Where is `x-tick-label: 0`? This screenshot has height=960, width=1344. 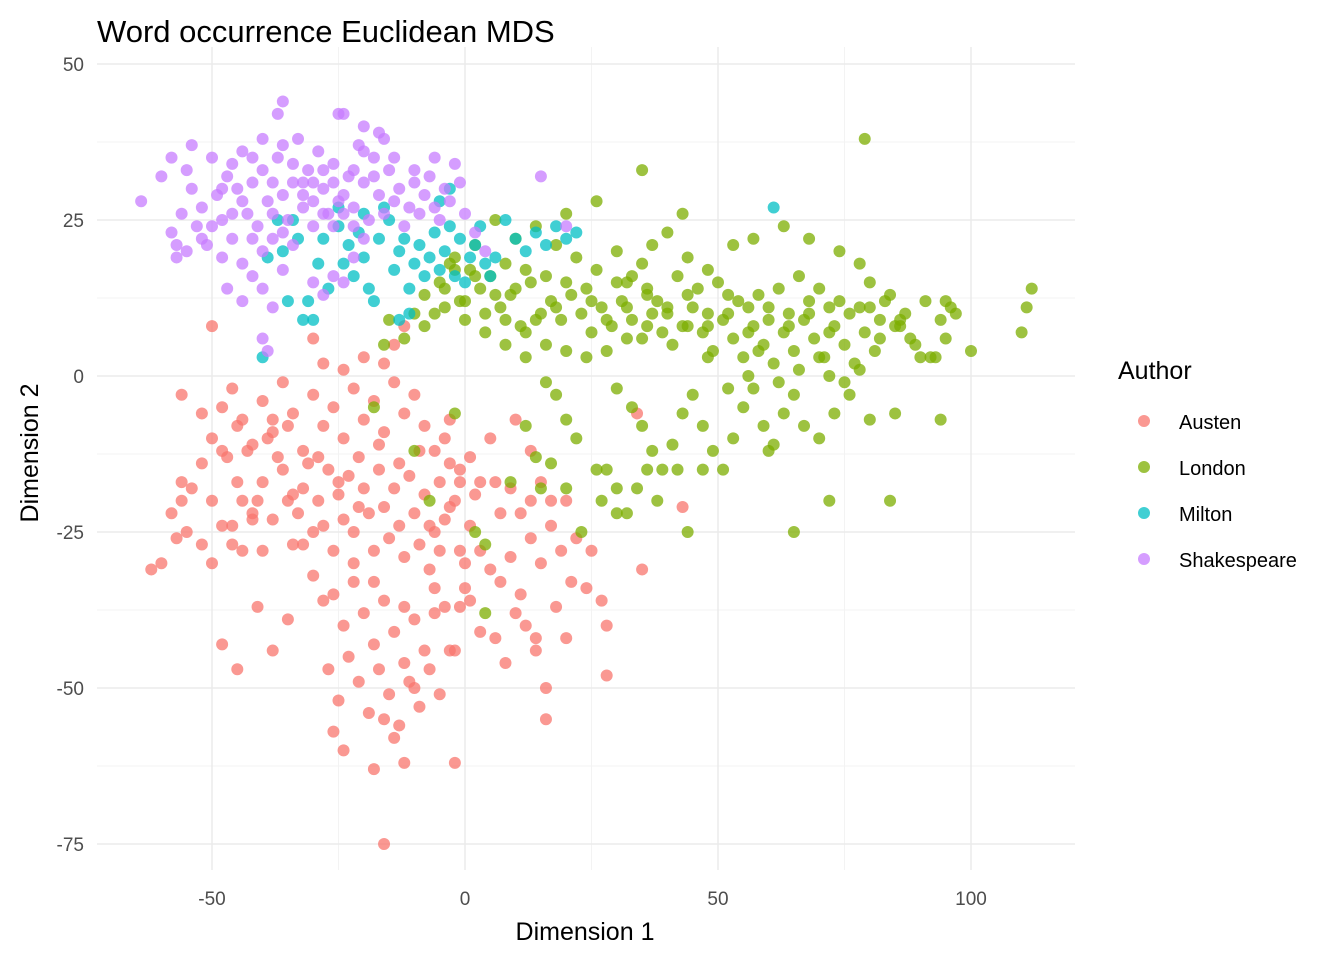
x-tick-label: 0 is located at coordinates (465, 899).